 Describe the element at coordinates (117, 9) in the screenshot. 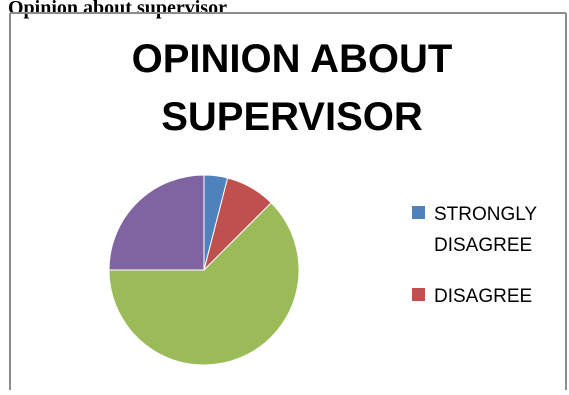

I see `cropped-heading: Opinion about supervisor` at that location.